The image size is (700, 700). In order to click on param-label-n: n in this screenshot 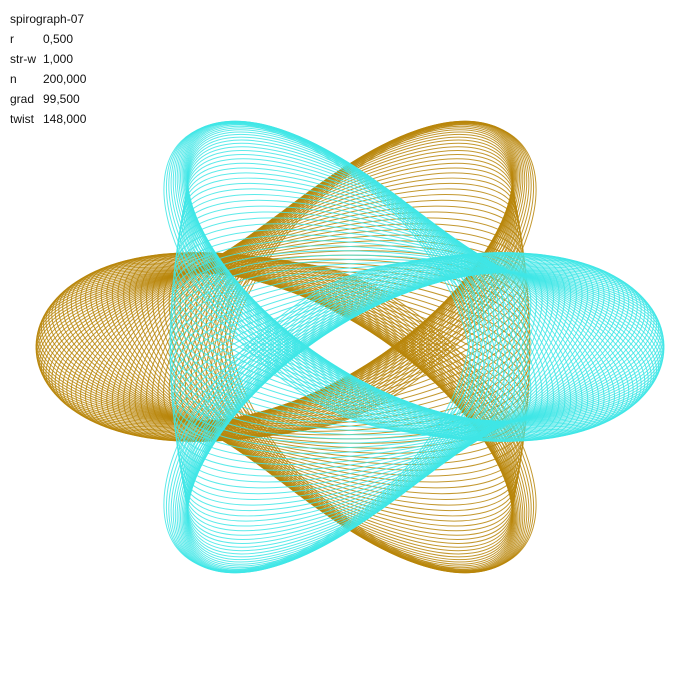, I will do `click(13, 79)`.